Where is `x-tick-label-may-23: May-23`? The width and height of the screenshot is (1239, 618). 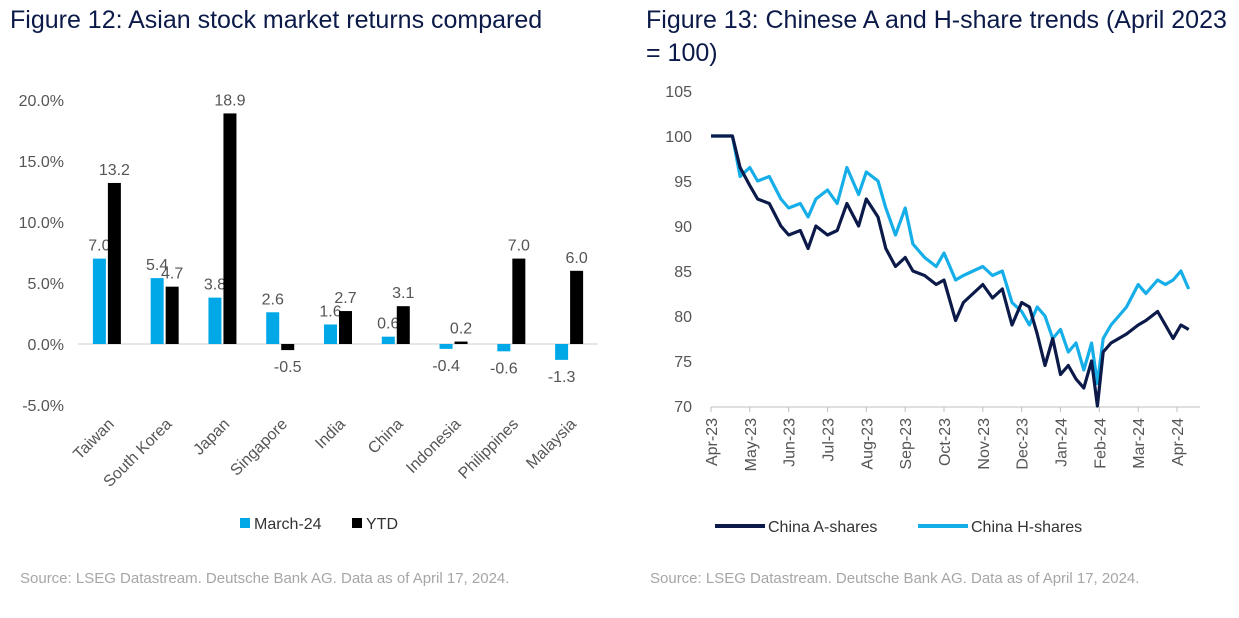
x-tick-label-may-23: May-23 is located at coordinates (751, 444).